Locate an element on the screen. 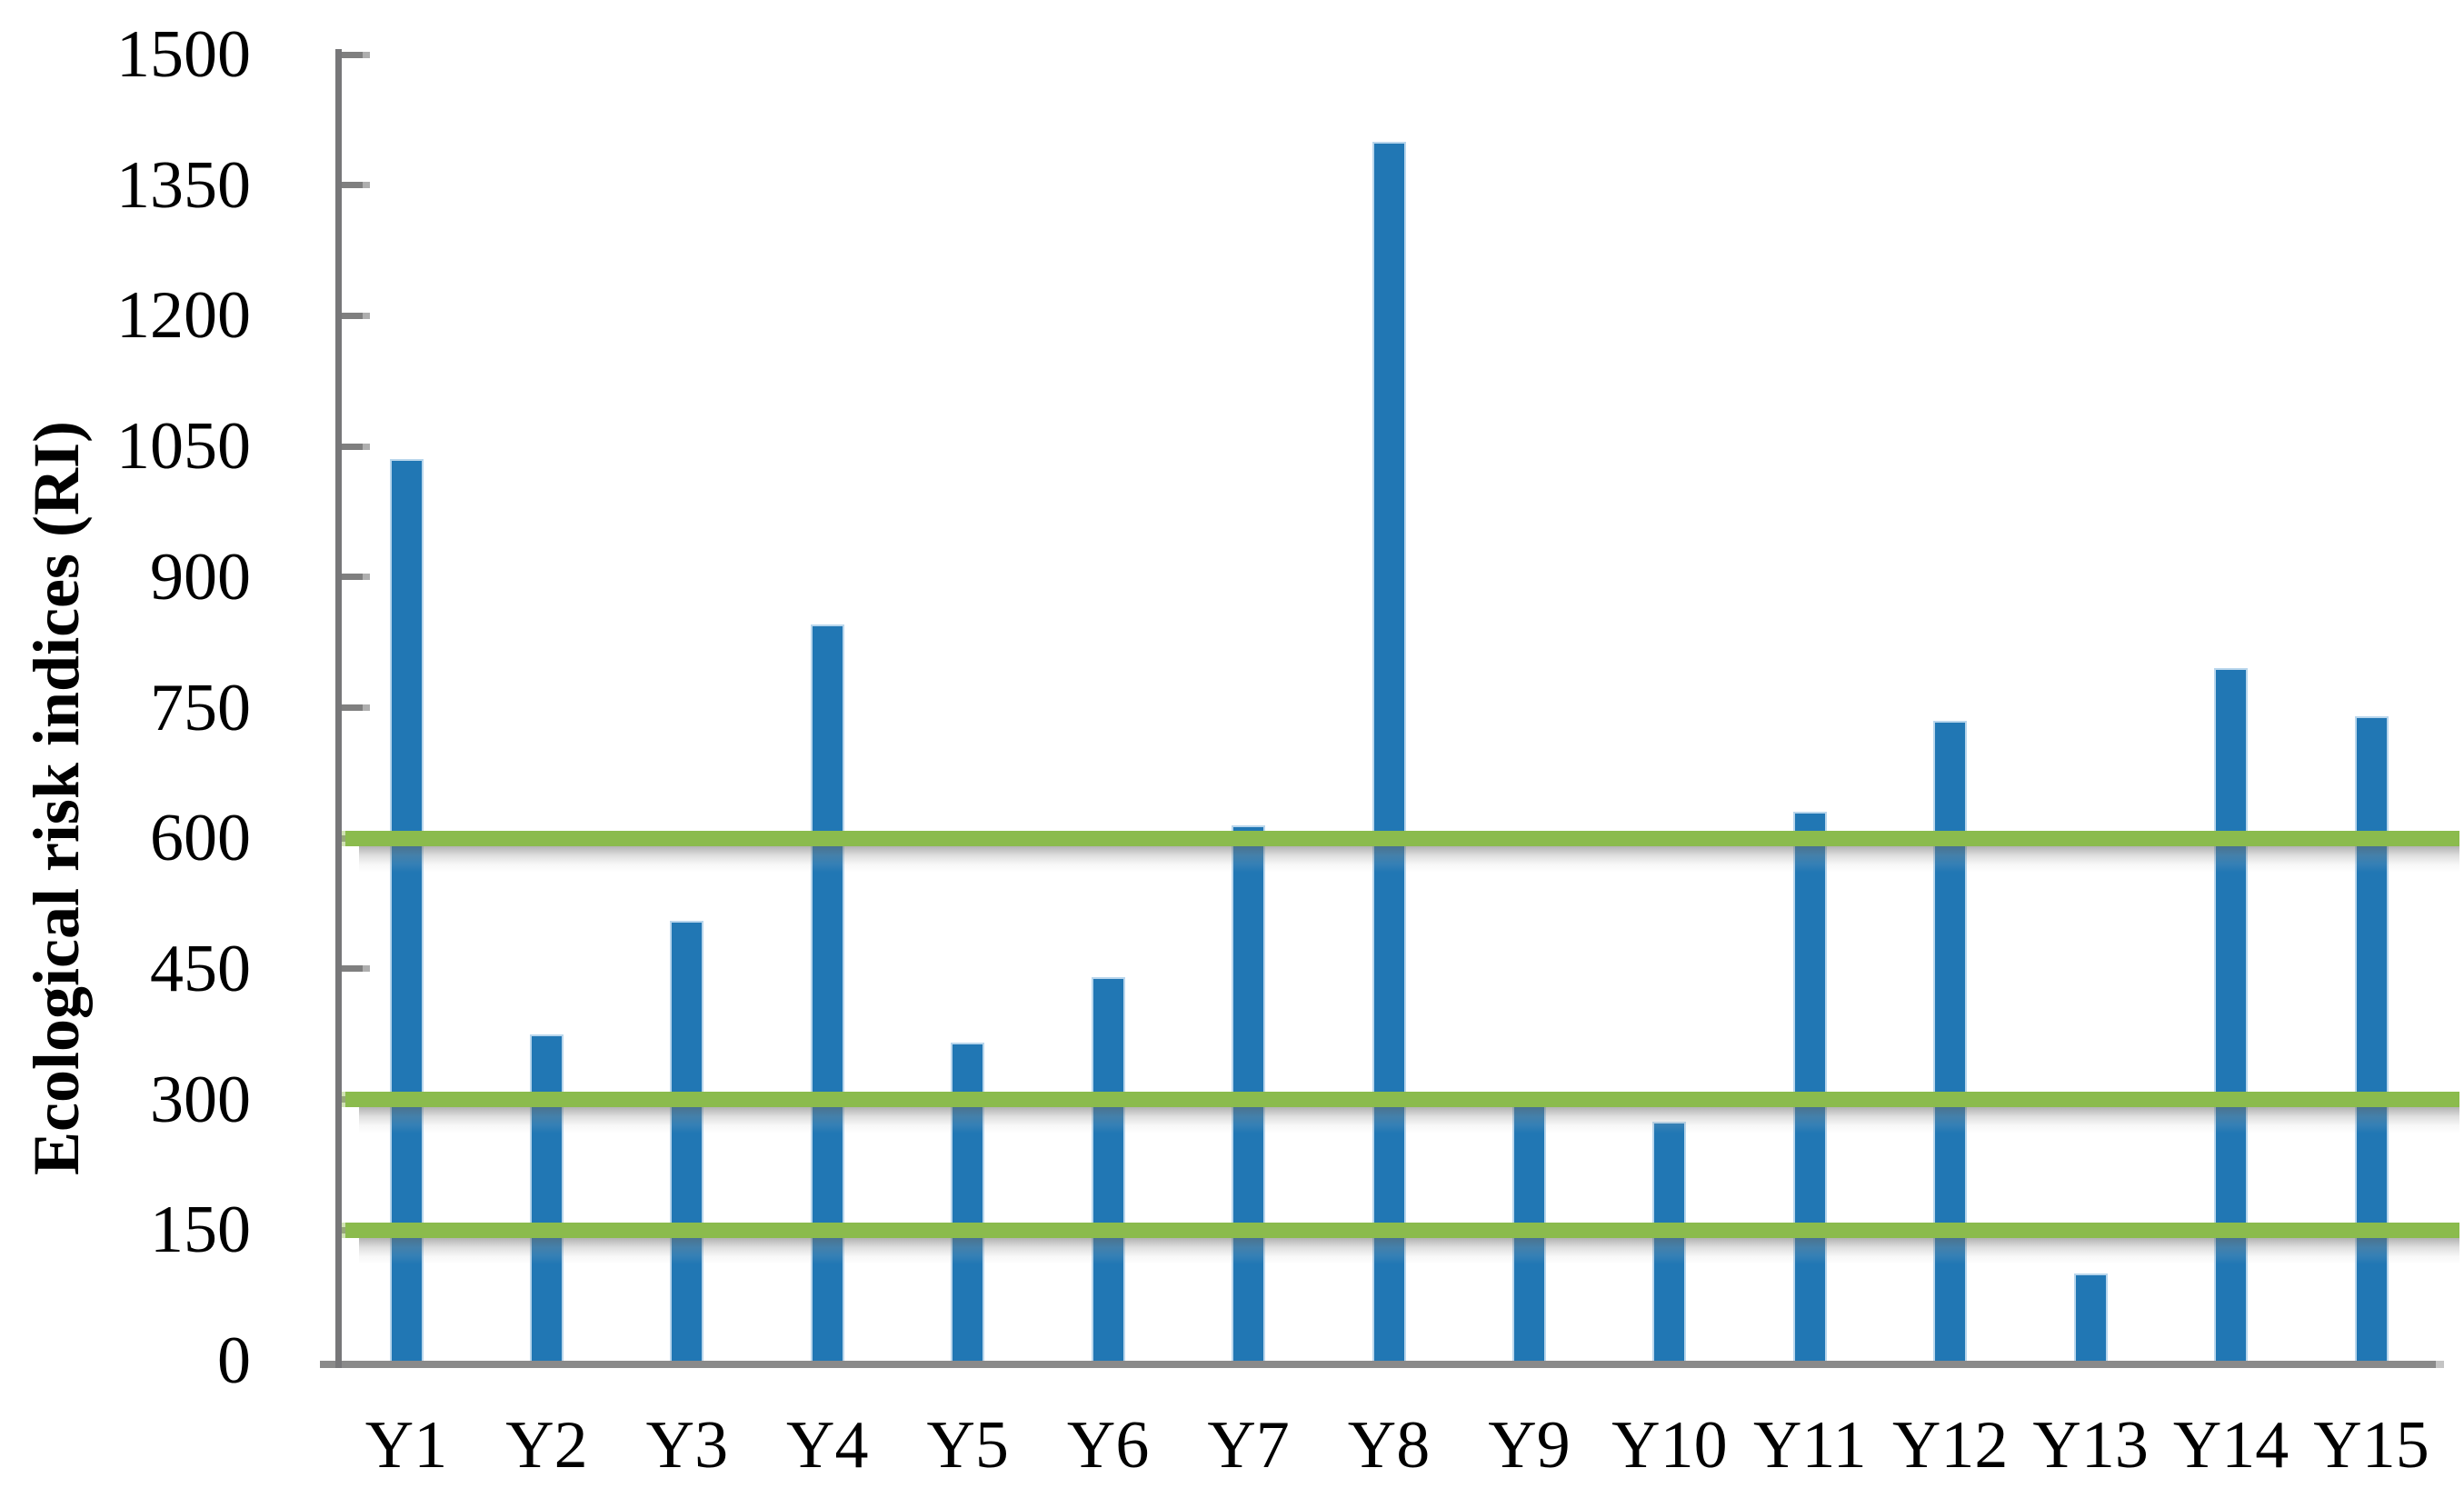 This screenshot has width=2464, height=1498. x-label-Y9: Y9 is located at coordinates (1529, 1445).